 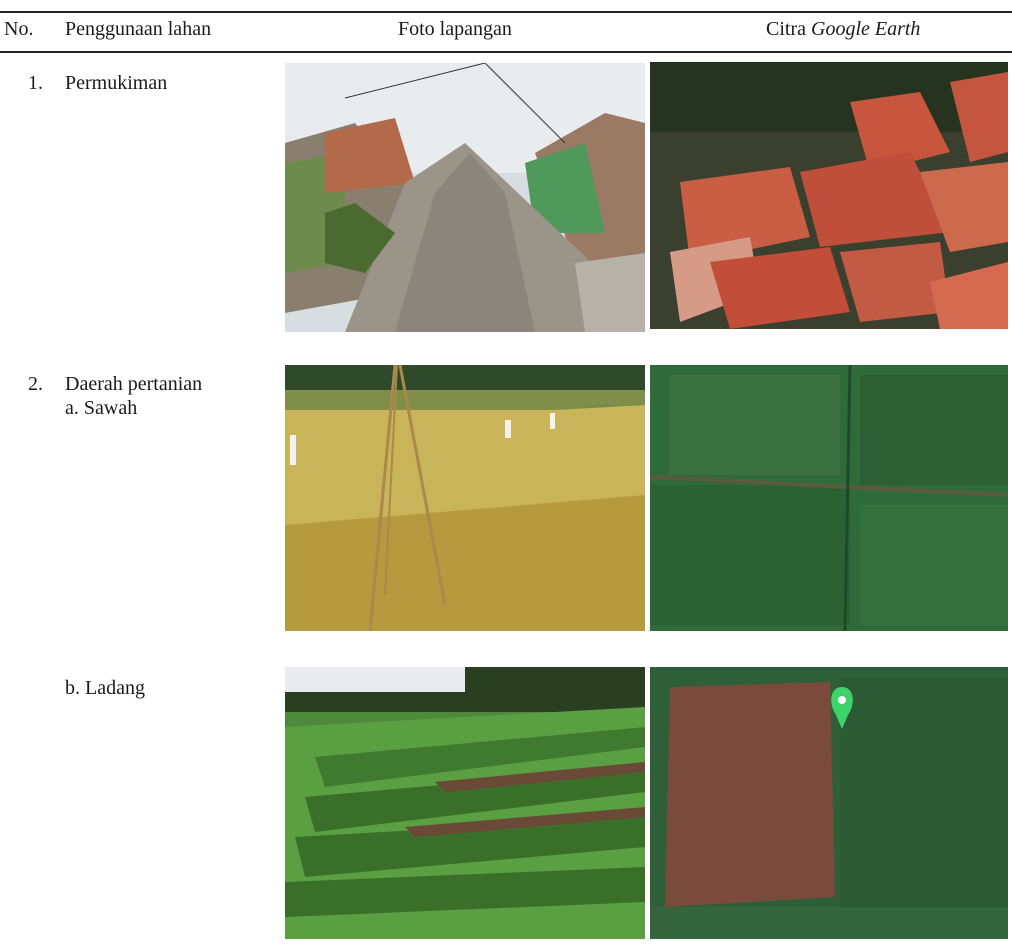 I want to click on crop-field-photo, so click(x=465, y=803).